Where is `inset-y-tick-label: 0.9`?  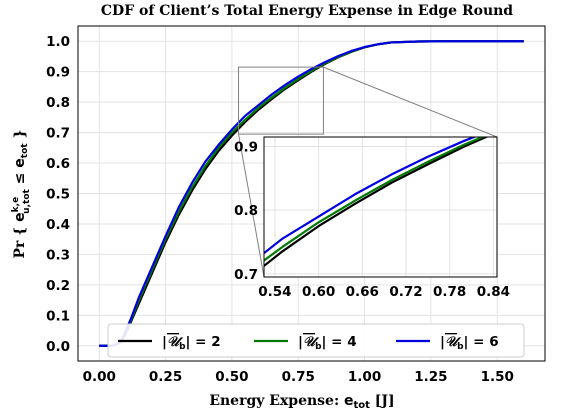 inset-y-tick-label: 0.9 is located at coordinates (246, 148).